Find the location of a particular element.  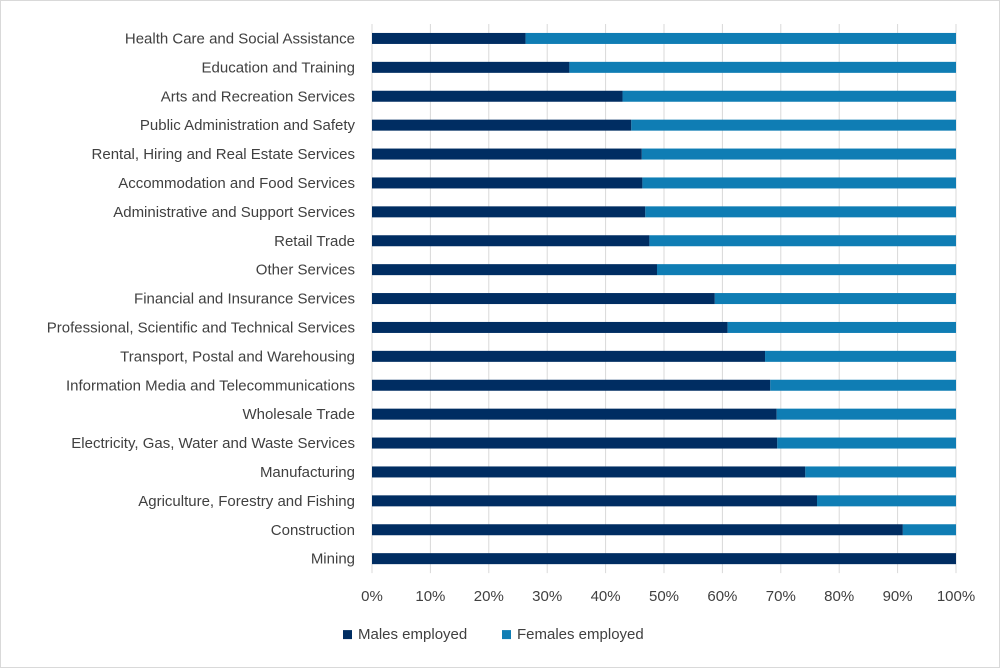

category-label: Wholesale Trade is located at coordinates (298, 414).